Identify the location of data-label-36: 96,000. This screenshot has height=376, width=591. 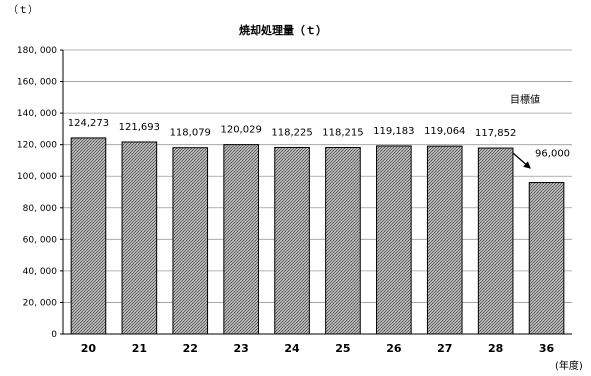
(552, 154).